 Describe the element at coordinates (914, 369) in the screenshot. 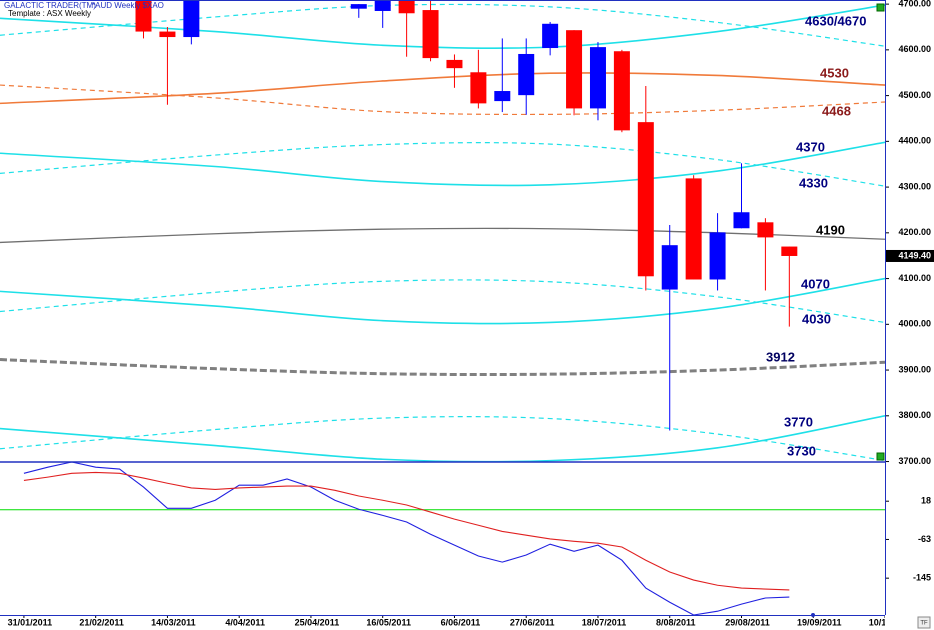

I see `y-tick-label: 3900.00` at that location.